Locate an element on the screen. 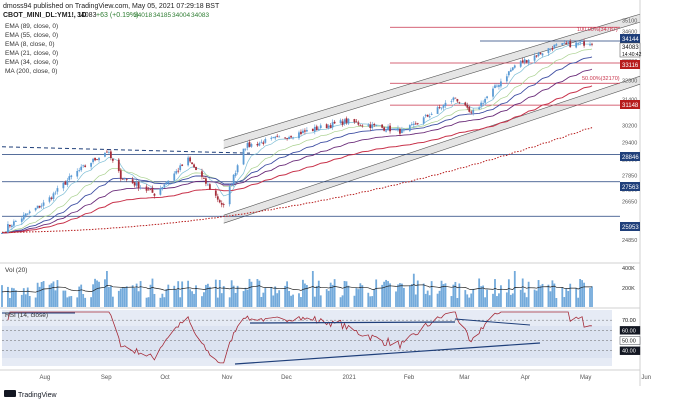  time-tick-label: Sep is located at coordinates (106, 378).